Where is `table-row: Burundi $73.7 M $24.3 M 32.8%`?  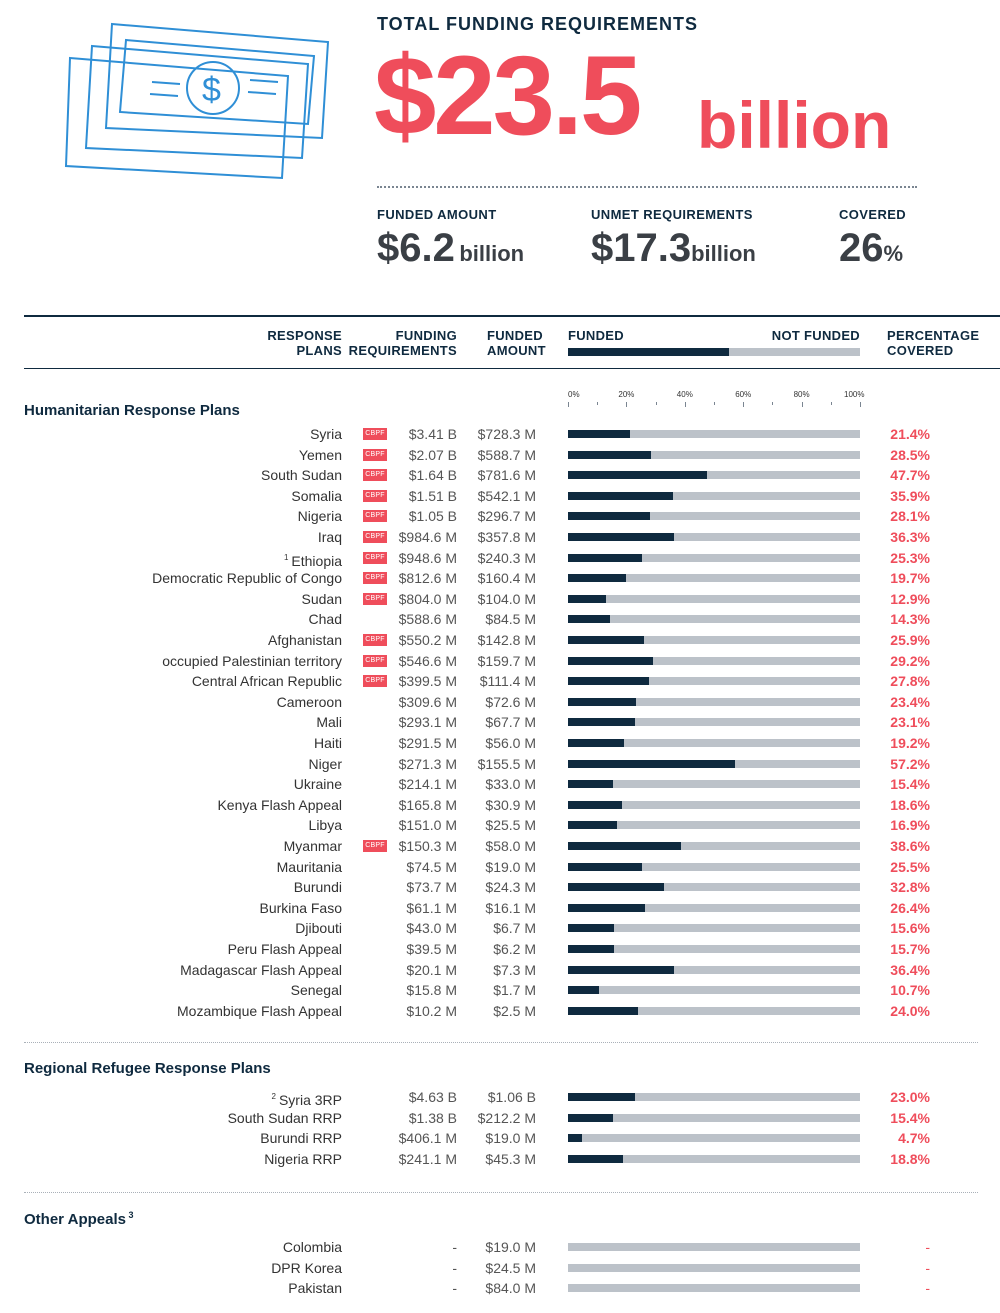
table-row: Burundi $73.7 M $24.3 M 32.8% is located at coordinates (500, 887).